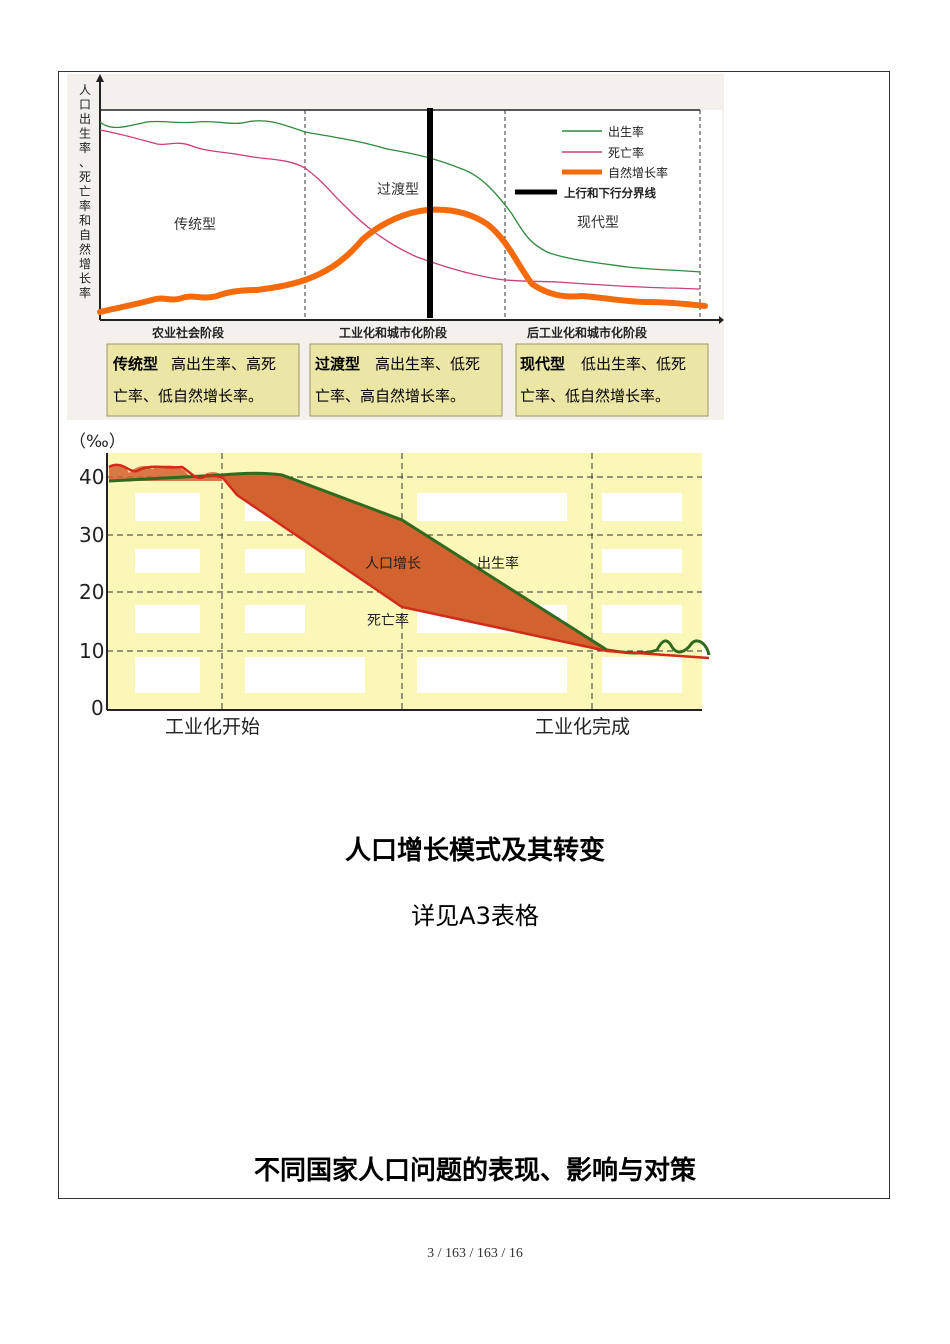 The height and width of the screenshot is (1344, 950). I want to click on y-tick-20: 20, so click(91, 592).